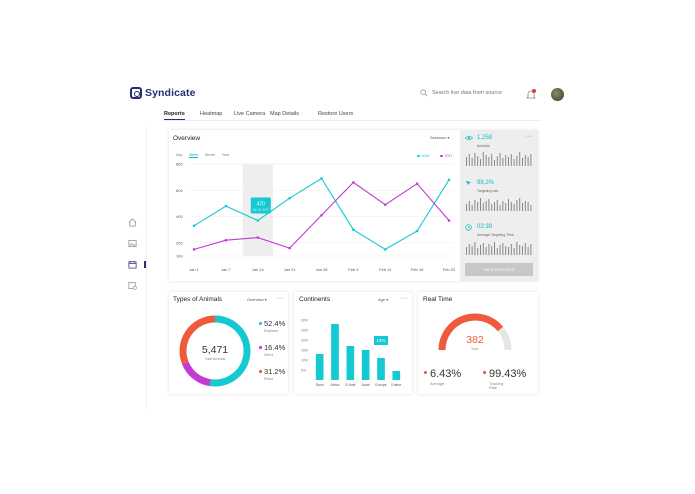 This screenshot has height=494, width=695. I want to click on real-time-card, so click(478, 343).